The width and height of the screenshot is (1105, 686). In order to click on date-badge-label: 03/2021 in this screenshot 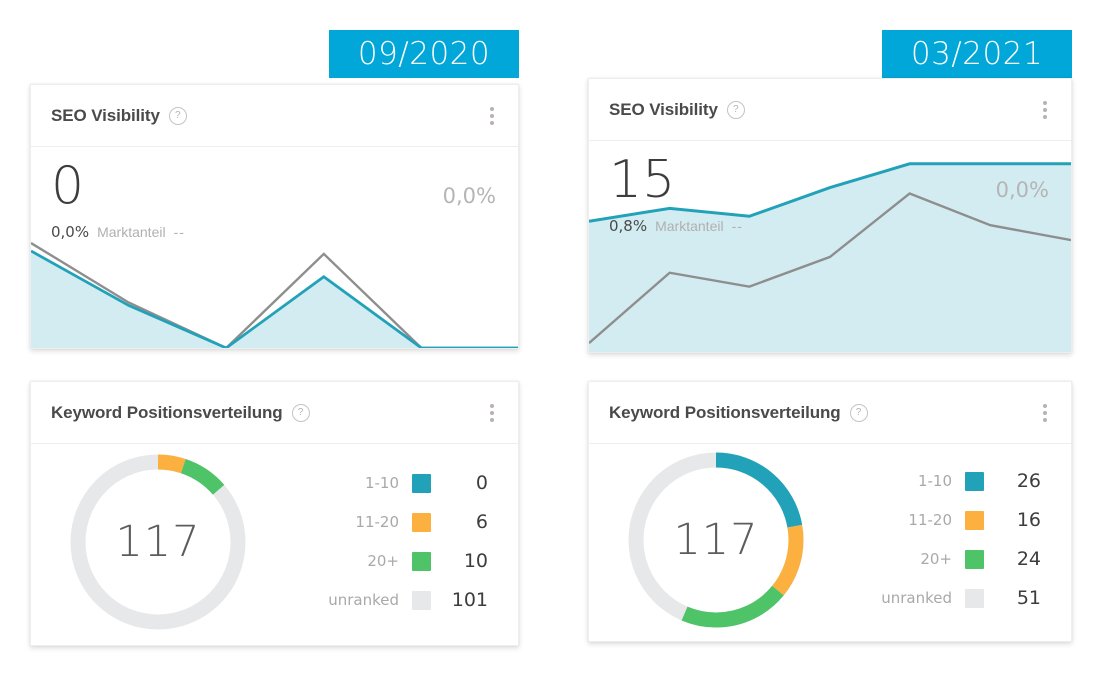, I will do `click(977, 54)`.